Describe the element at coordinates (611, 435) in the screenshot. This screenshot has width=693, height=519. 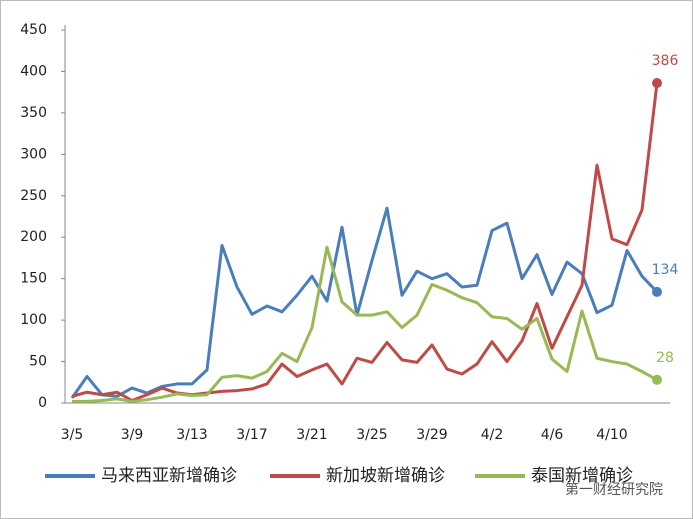
I see `x-tick-label: 4/10` at that location.